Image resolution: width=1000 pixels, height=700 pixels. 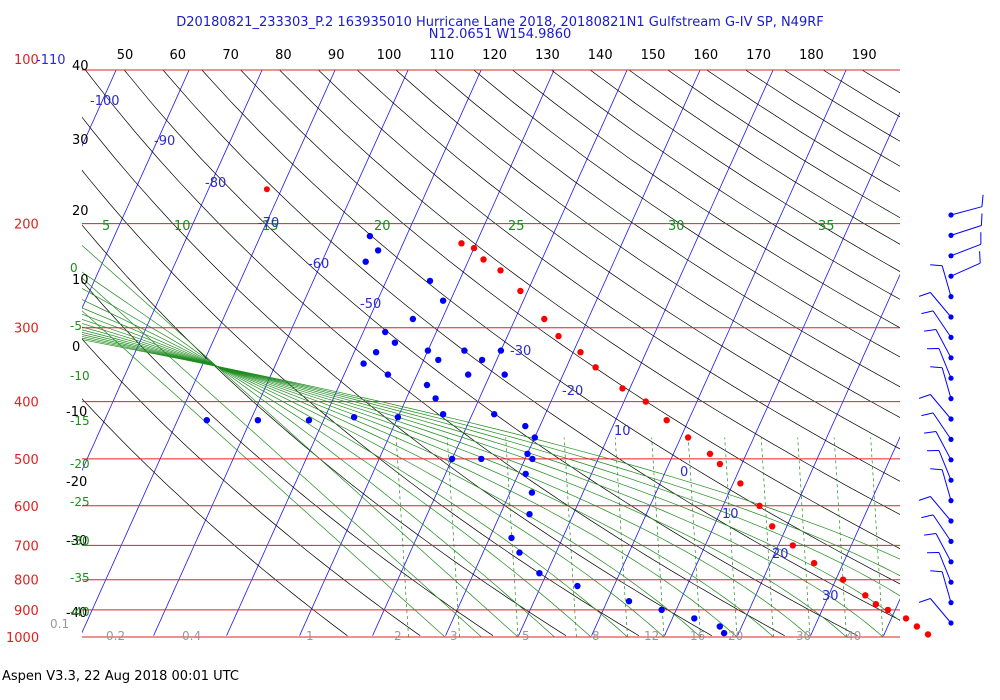 What do you see at coordinates (115, 636) in the screenshot?
I see `mixing-ratio-label: 0.2` at bounding box center [115, 636].